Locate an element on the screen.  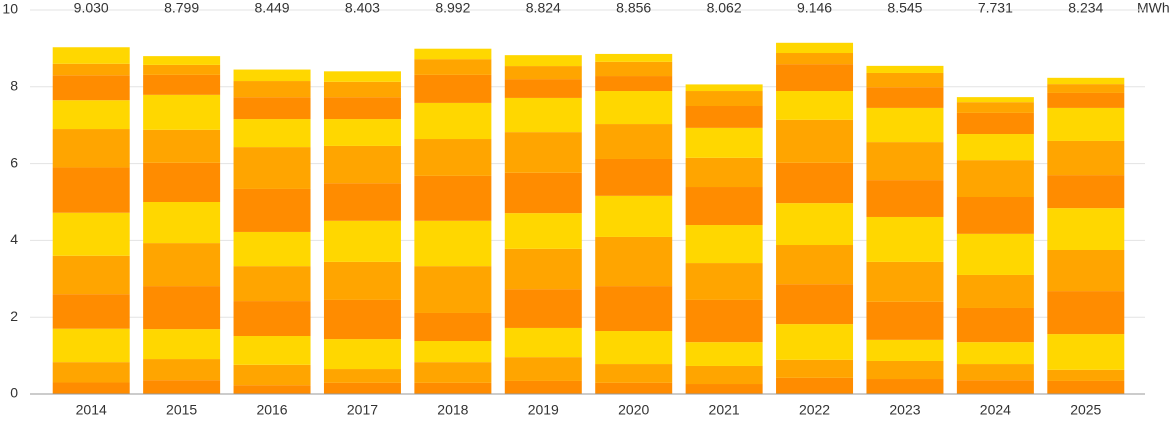
total-label: 9.146 is located at coordinates (814, 8).